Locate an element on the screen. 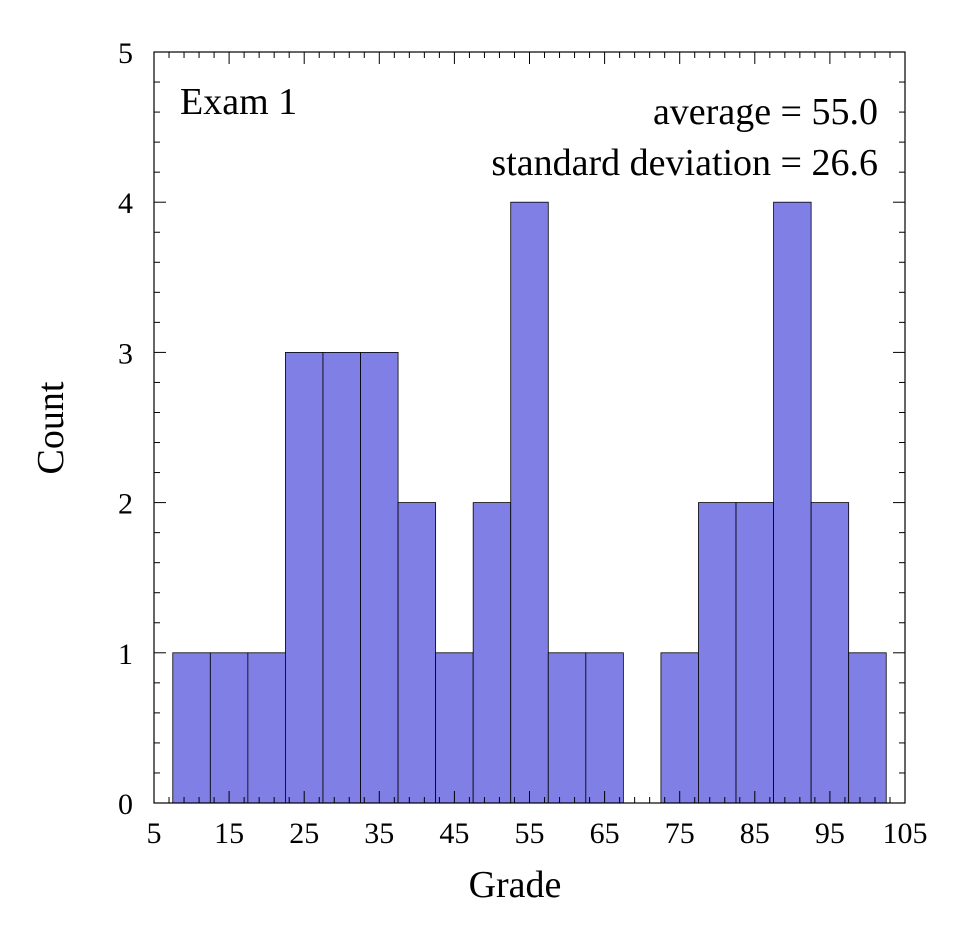 This screenshot has width=955, height=932. std-annotation: standard deviation = 26.6 is located at coordinates (684, 163).